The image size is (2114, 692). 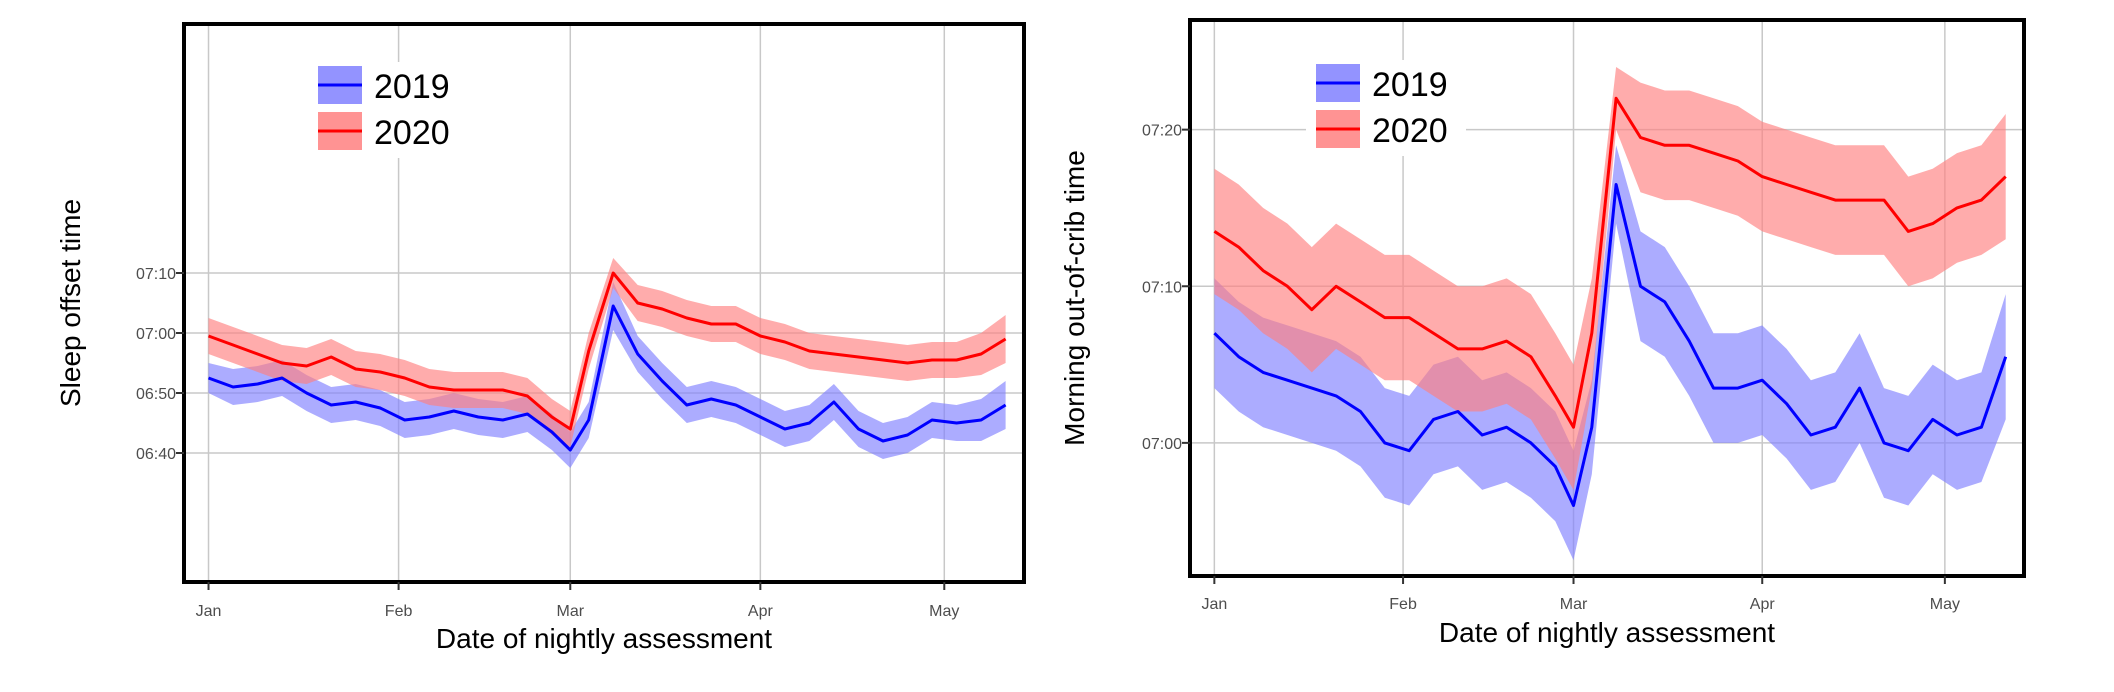 I want to click on series-line-2020, so click(x=607, y=351).